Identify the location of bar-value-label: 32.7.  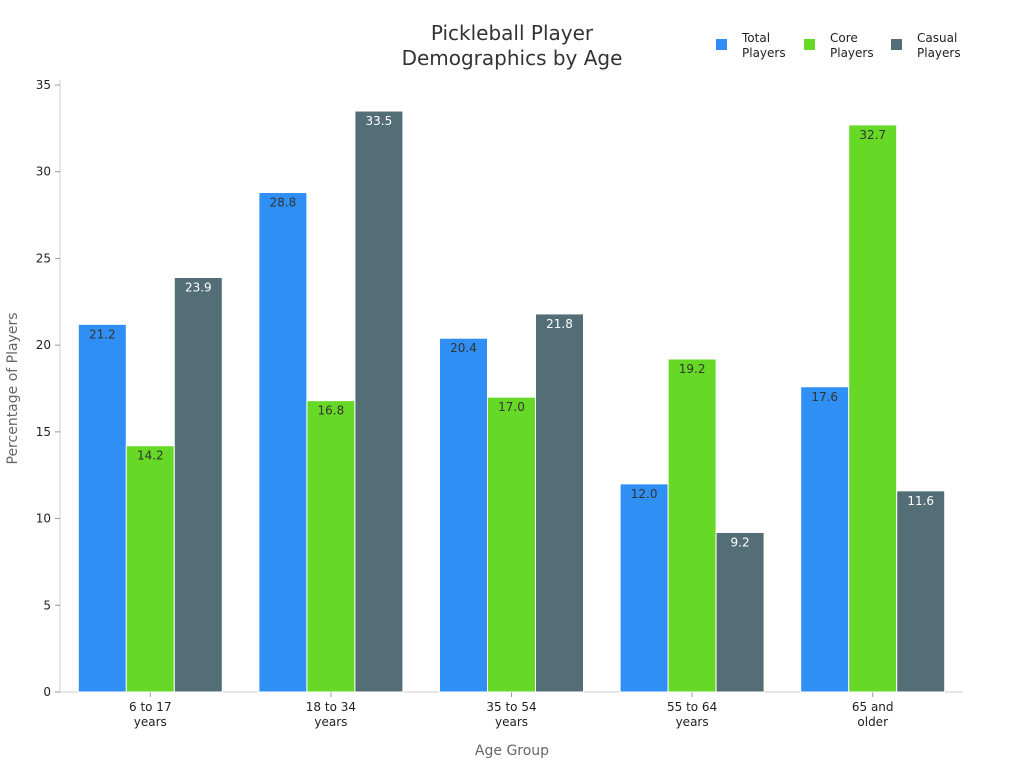
(872, 135).